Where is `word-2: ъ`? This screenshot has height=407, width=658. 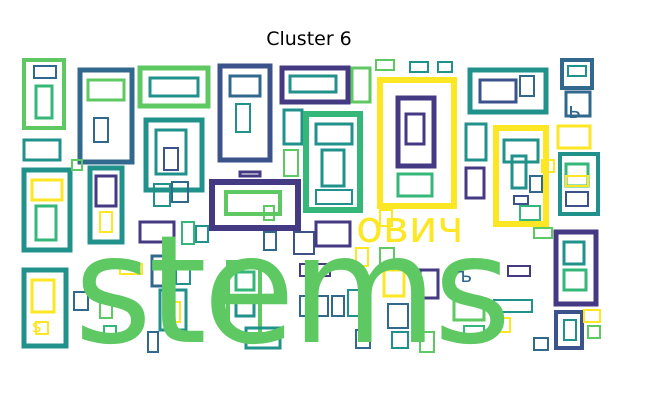
word-2: ъ is located at coordinates (465, 275).